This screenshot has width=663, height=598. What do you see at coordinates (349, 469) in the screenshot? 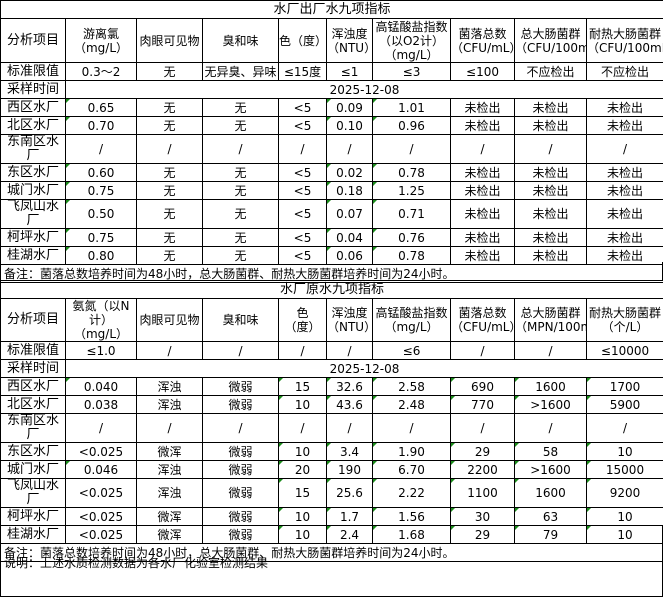
I see `data-cell: 190` at bounding box center [349, 469].